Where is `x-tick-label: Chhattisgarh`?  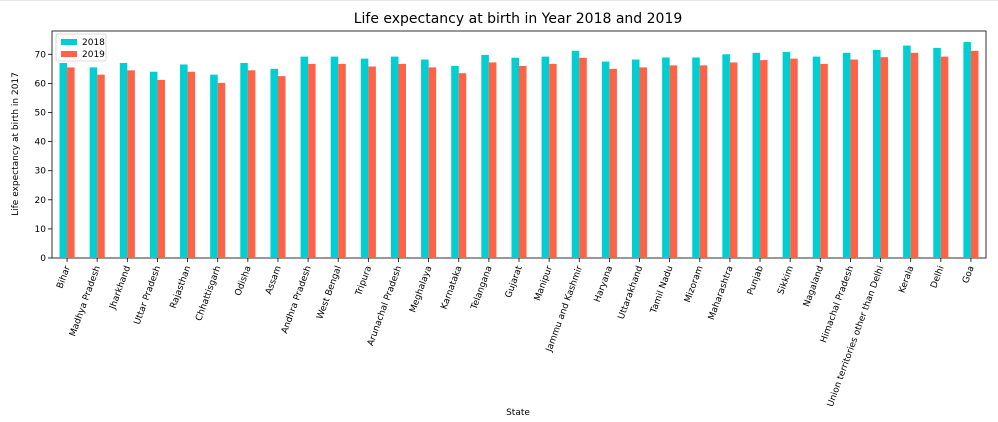
x-tick-label: Chhattisgarh is located at coordinates (208, 294).